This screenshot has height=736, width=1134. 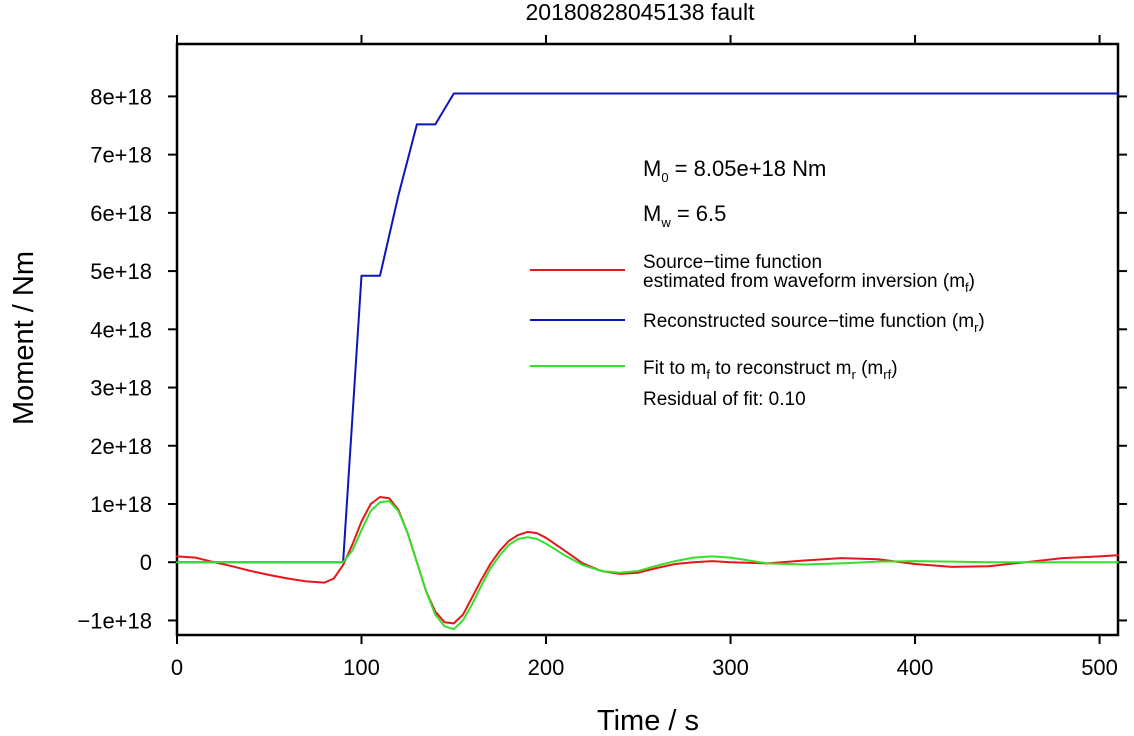 I want to click on legend-label-mrf: Fit to mf to reconstruct mr (mrf), so click(x=770, y=370).